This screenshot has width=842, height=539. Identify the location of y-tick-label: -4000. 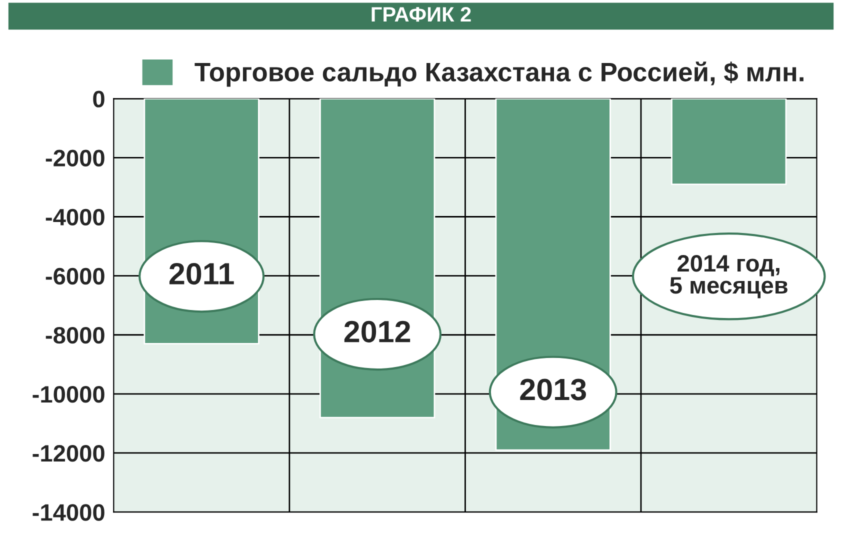
(75, 217).